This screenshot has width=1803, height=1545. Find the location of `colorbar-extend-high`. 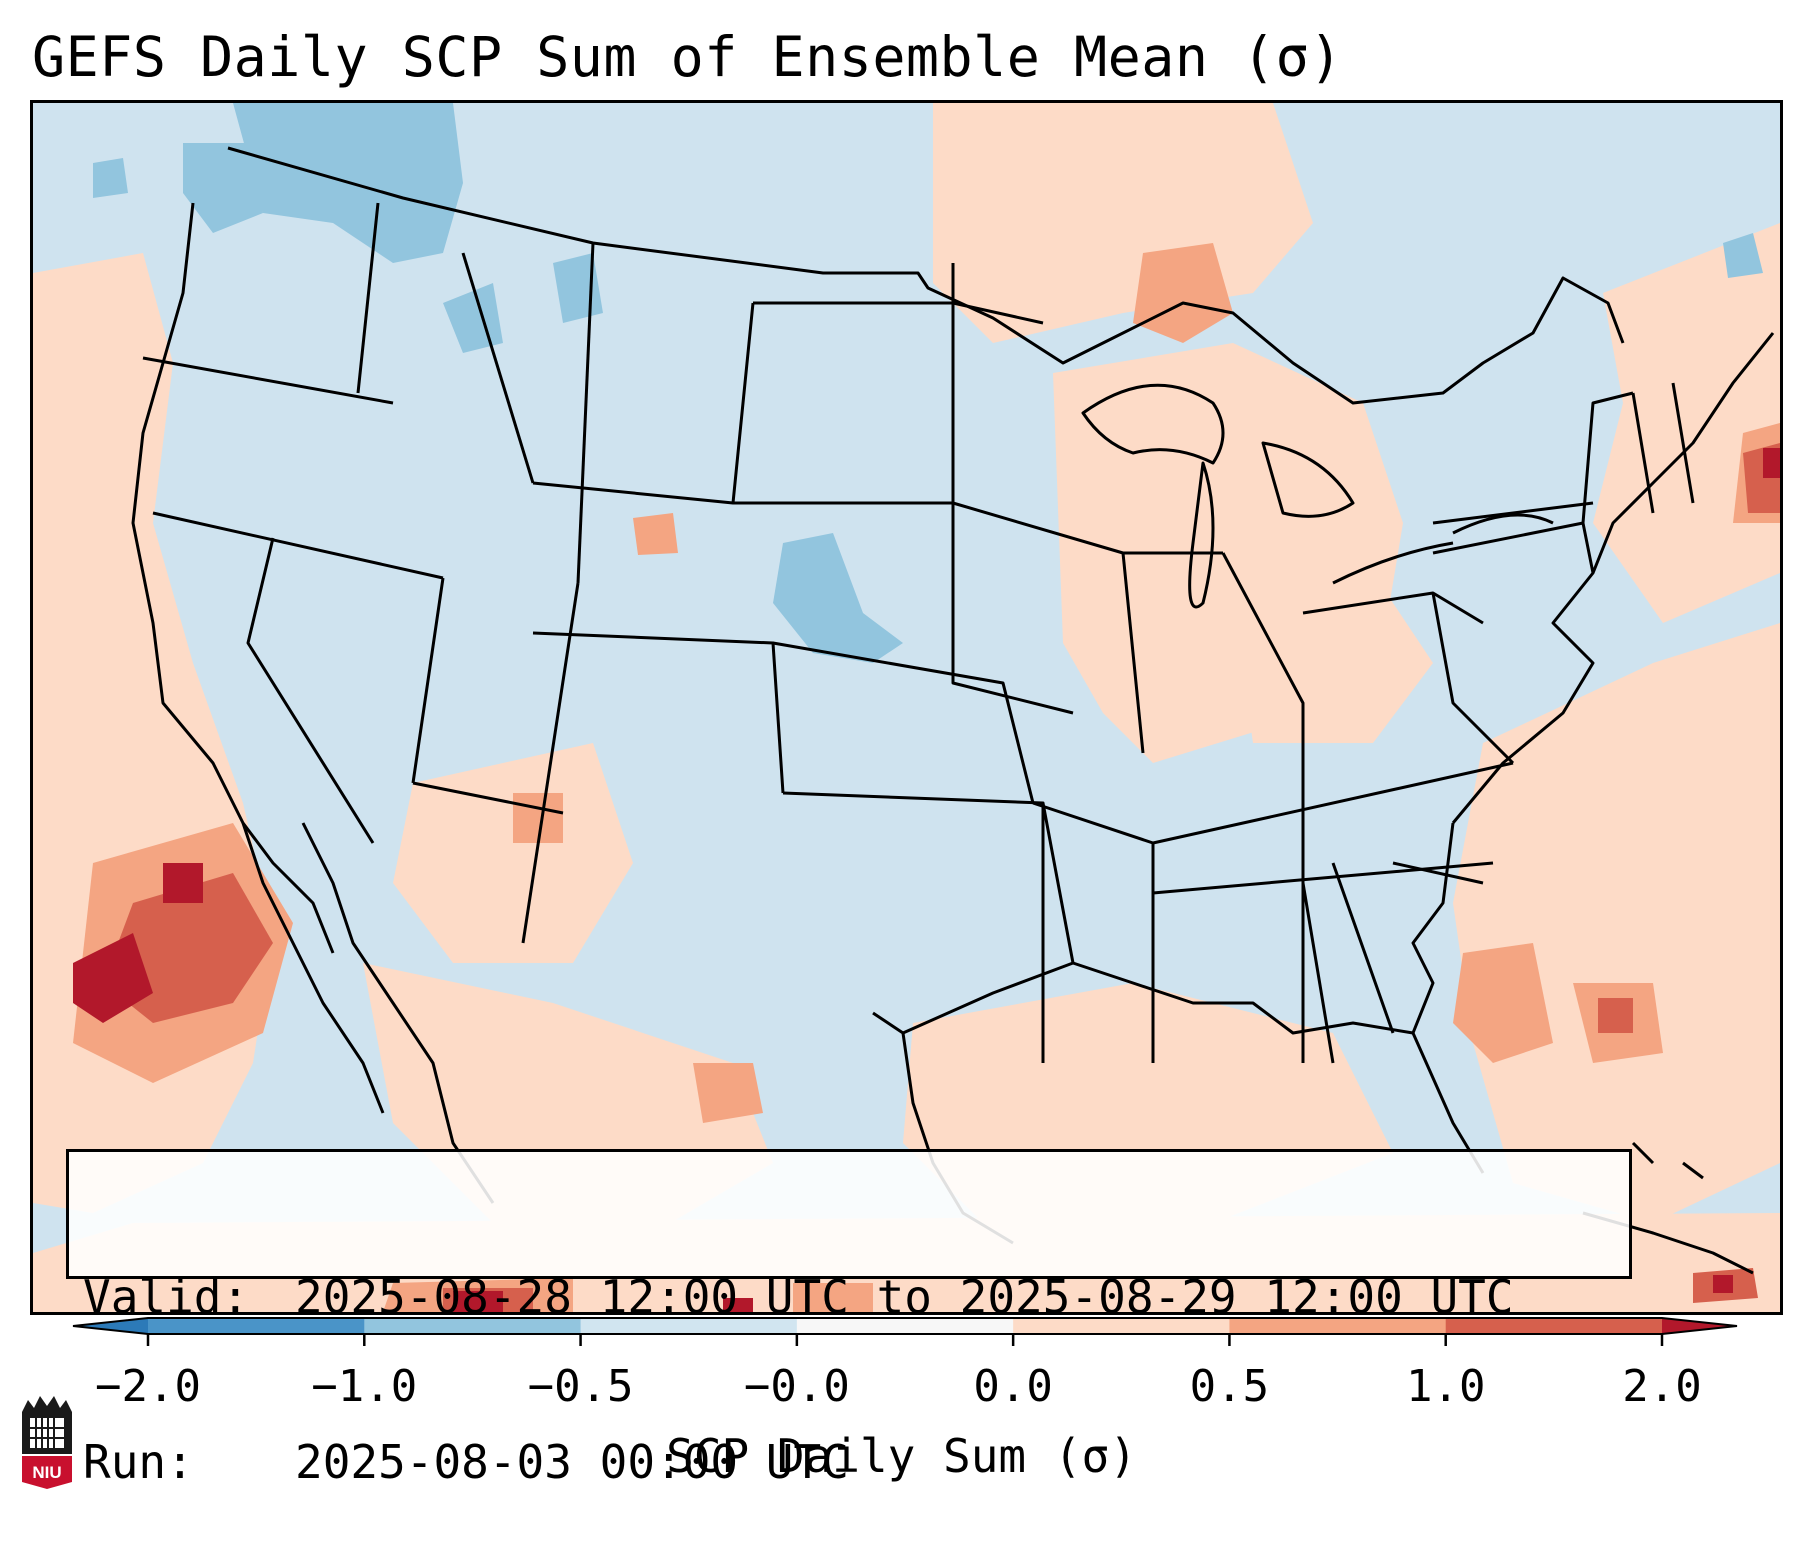

colorbar-extend-high is located at coordinates (1699, 1326).